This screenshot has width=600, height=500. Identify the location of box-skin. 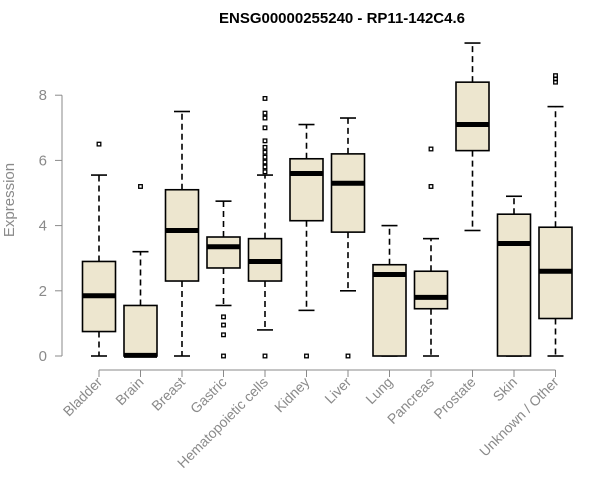
(514, 276).